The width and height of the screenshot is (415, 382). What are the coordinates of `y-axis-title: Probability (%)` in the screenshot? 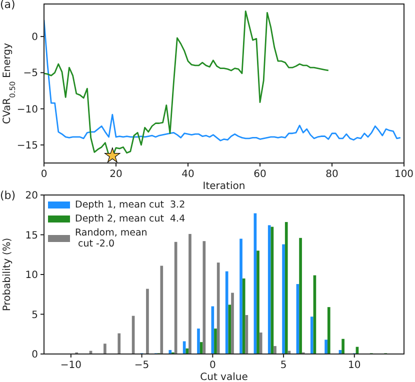 It's located at (7, 275).